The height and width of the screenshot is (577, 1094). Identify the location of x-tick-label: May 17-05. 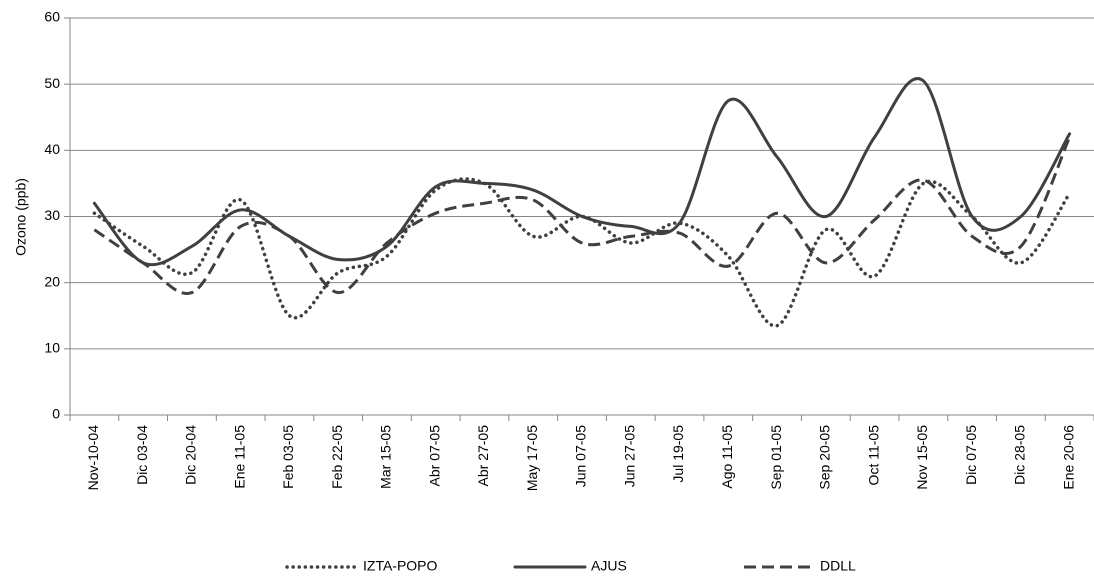
(532, 458).